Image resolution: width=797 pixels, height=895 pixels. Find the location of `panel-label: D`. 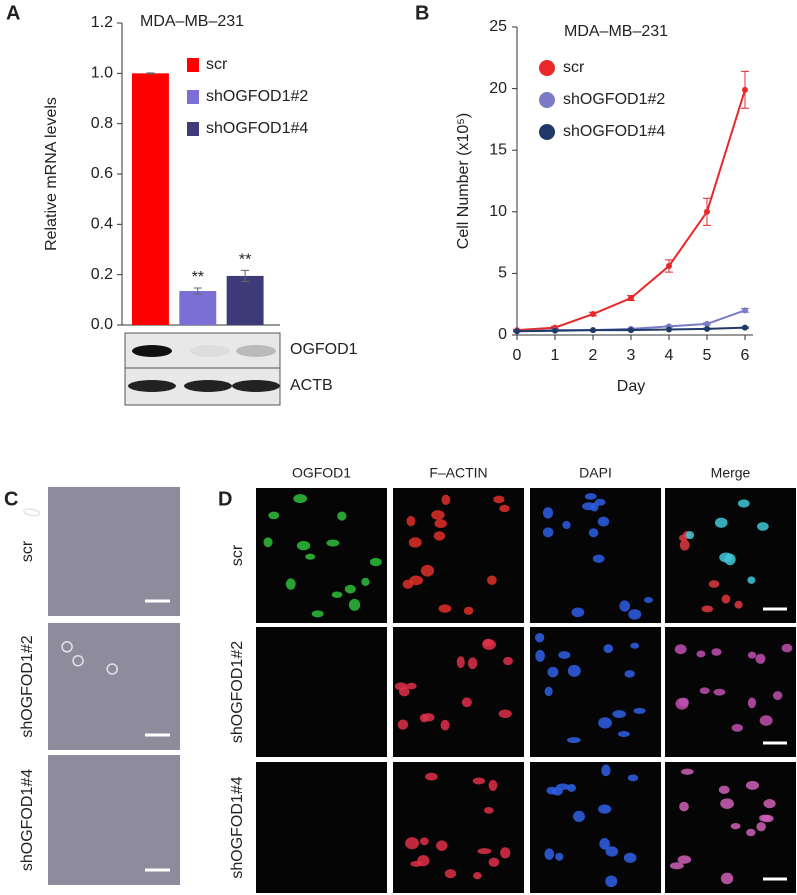

panel-label: D is located at coordinates (225, 499).